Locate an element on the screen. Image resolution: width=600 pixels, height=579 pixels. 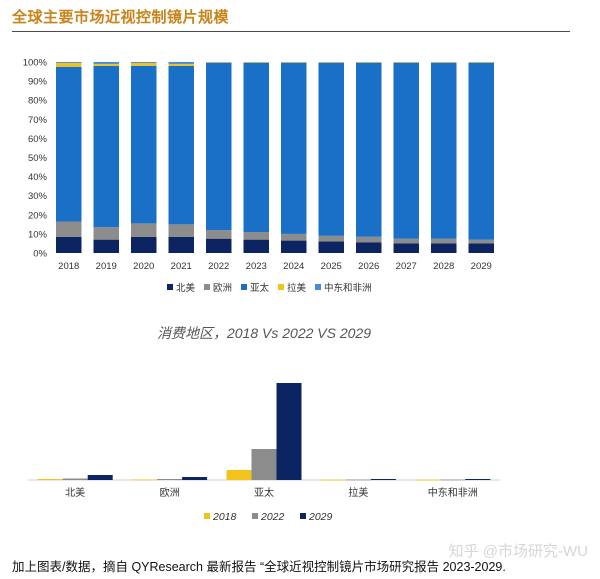
x-tick-label: 2023 is located at coordinates (256, 266).